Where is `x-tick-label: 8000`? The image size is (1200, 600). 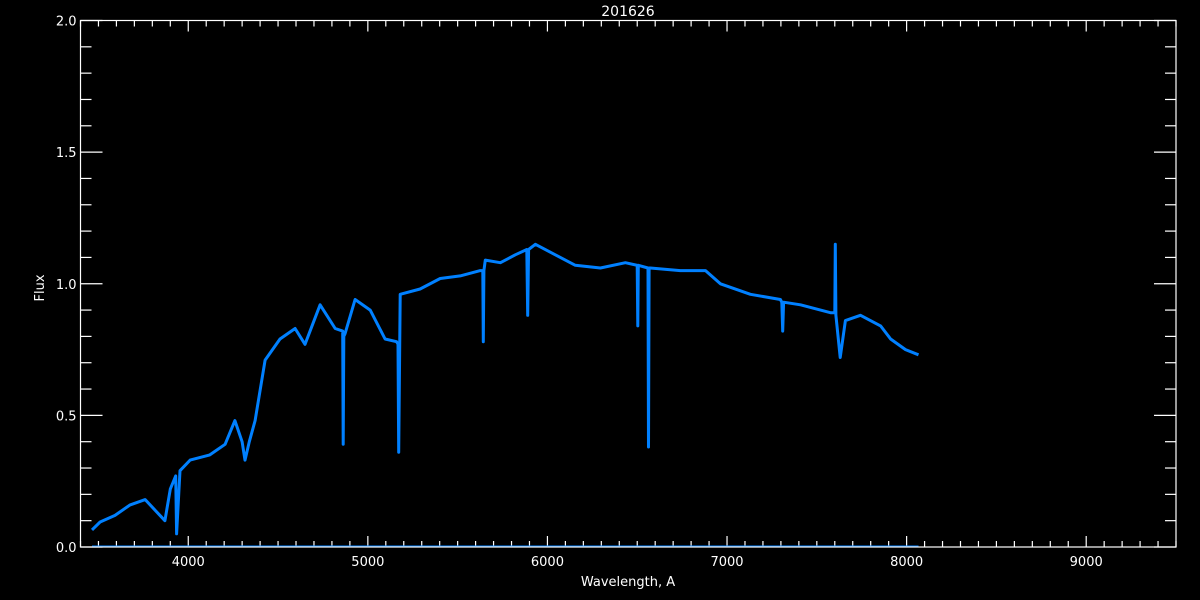
x-tick-label: 8000 is located at coordinates (906, 562).